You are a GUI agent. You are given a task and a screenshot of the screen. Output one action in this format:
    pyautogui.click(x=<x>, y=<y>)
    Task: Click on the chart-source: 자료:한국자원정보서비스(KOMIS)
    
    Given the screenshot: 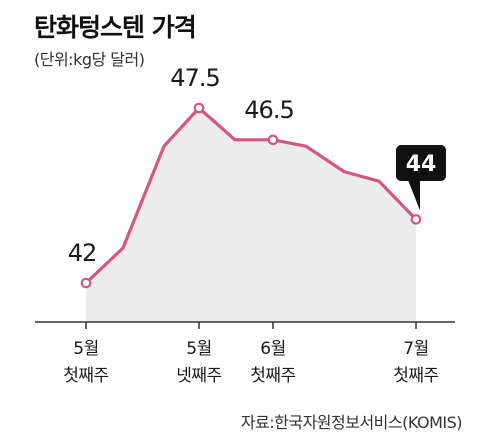 What is the action you would take?
    pyautogui.click(x=351, y=422)
    